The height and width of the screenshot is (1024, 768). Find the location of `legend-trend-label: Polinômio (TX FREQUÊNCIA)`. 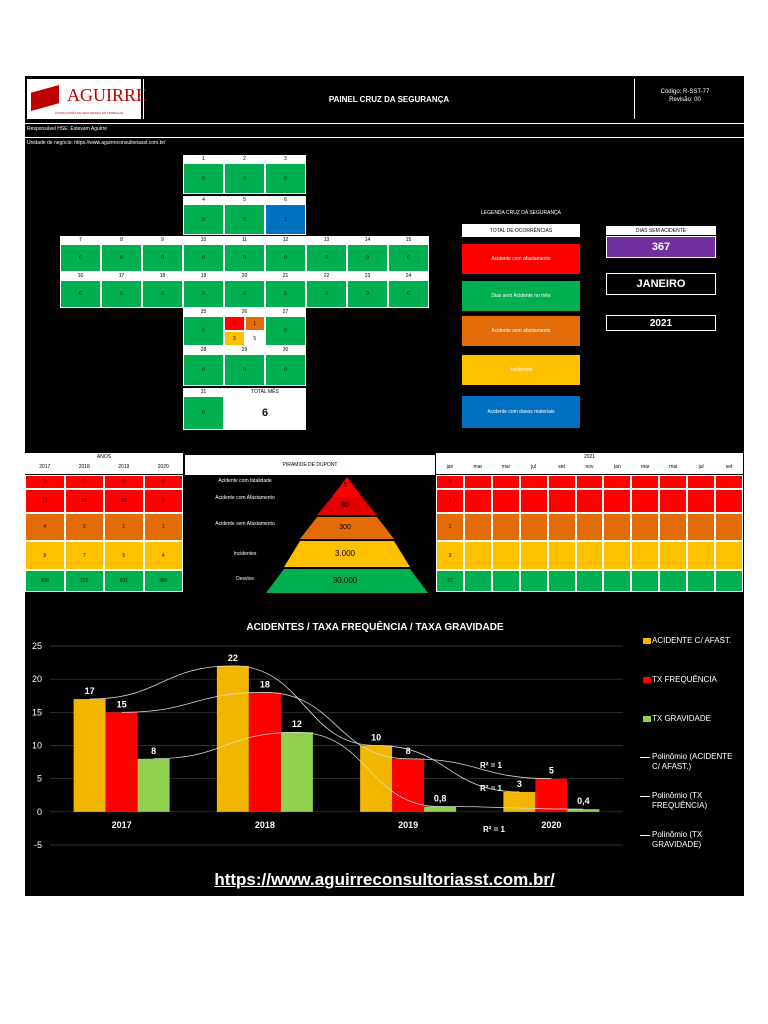

legend-trend-label: Polinômio (TX FREQUÊNCIA) is located at coordinates (680, 800).